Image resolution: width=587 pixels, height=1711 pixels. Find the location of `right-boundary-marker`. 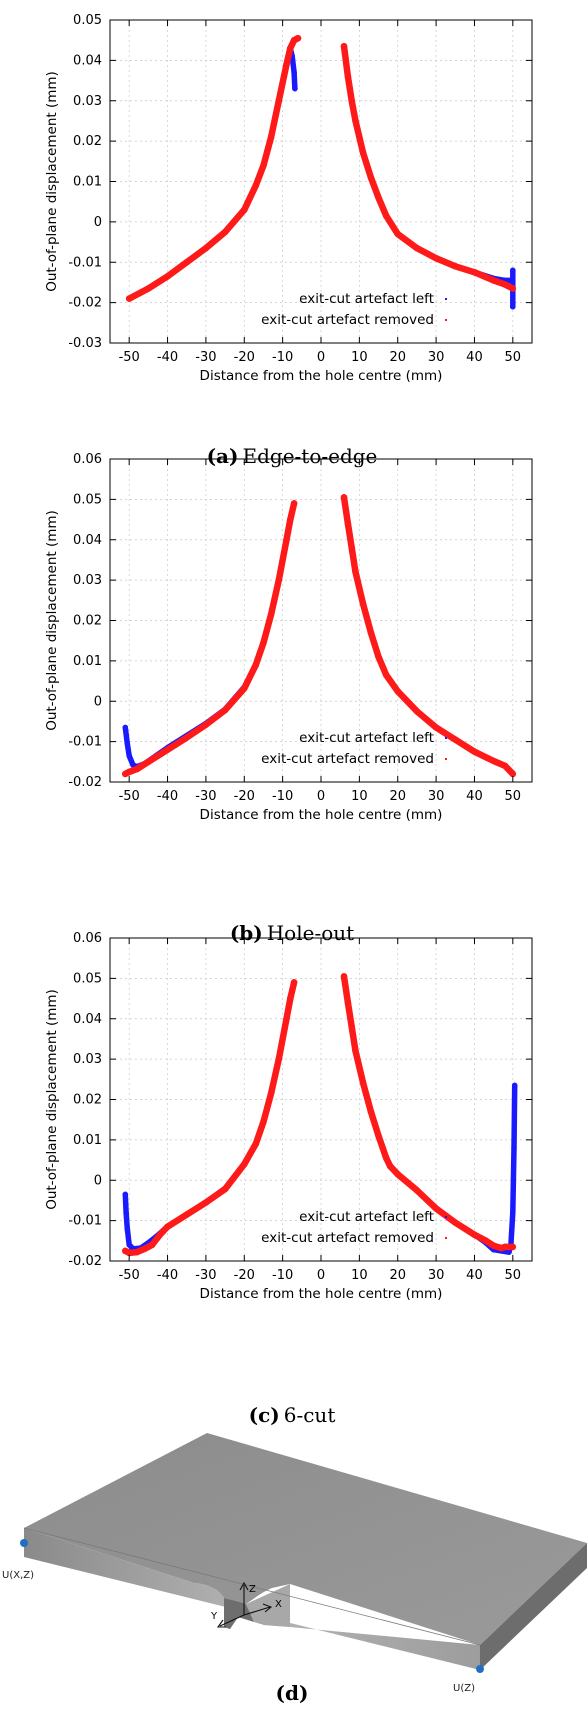

right-boundary-marker is located at coordinates (480, 1669).